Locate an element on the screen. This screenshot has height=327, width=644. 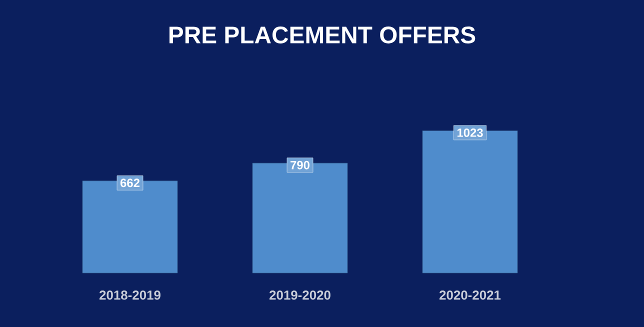
x-tick-label: 2018-2019 is located at coordinates (129, 295).